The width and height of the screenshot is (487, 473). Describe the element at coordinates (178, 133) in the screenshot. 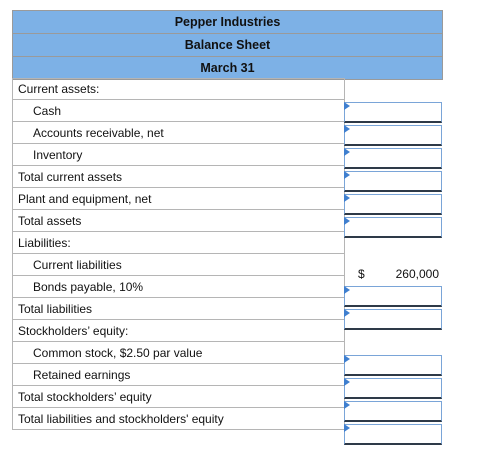

I see `row-label: Accounts receivable, net` at that location.